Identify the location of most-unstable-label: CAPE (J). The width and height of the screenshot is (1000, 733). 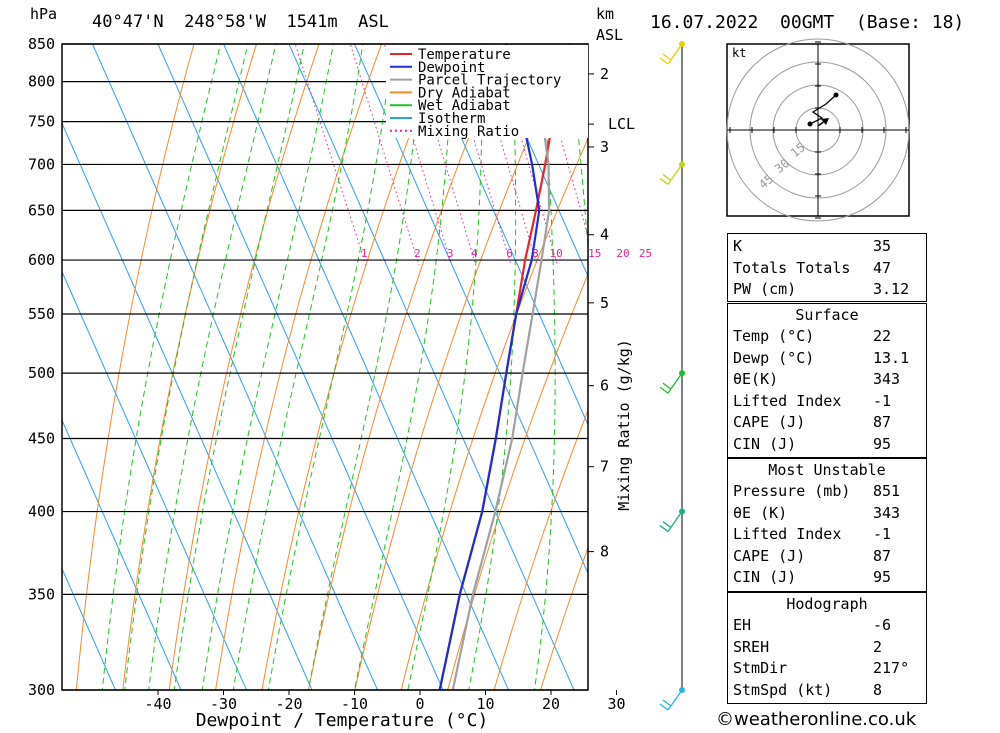
(769, 555).